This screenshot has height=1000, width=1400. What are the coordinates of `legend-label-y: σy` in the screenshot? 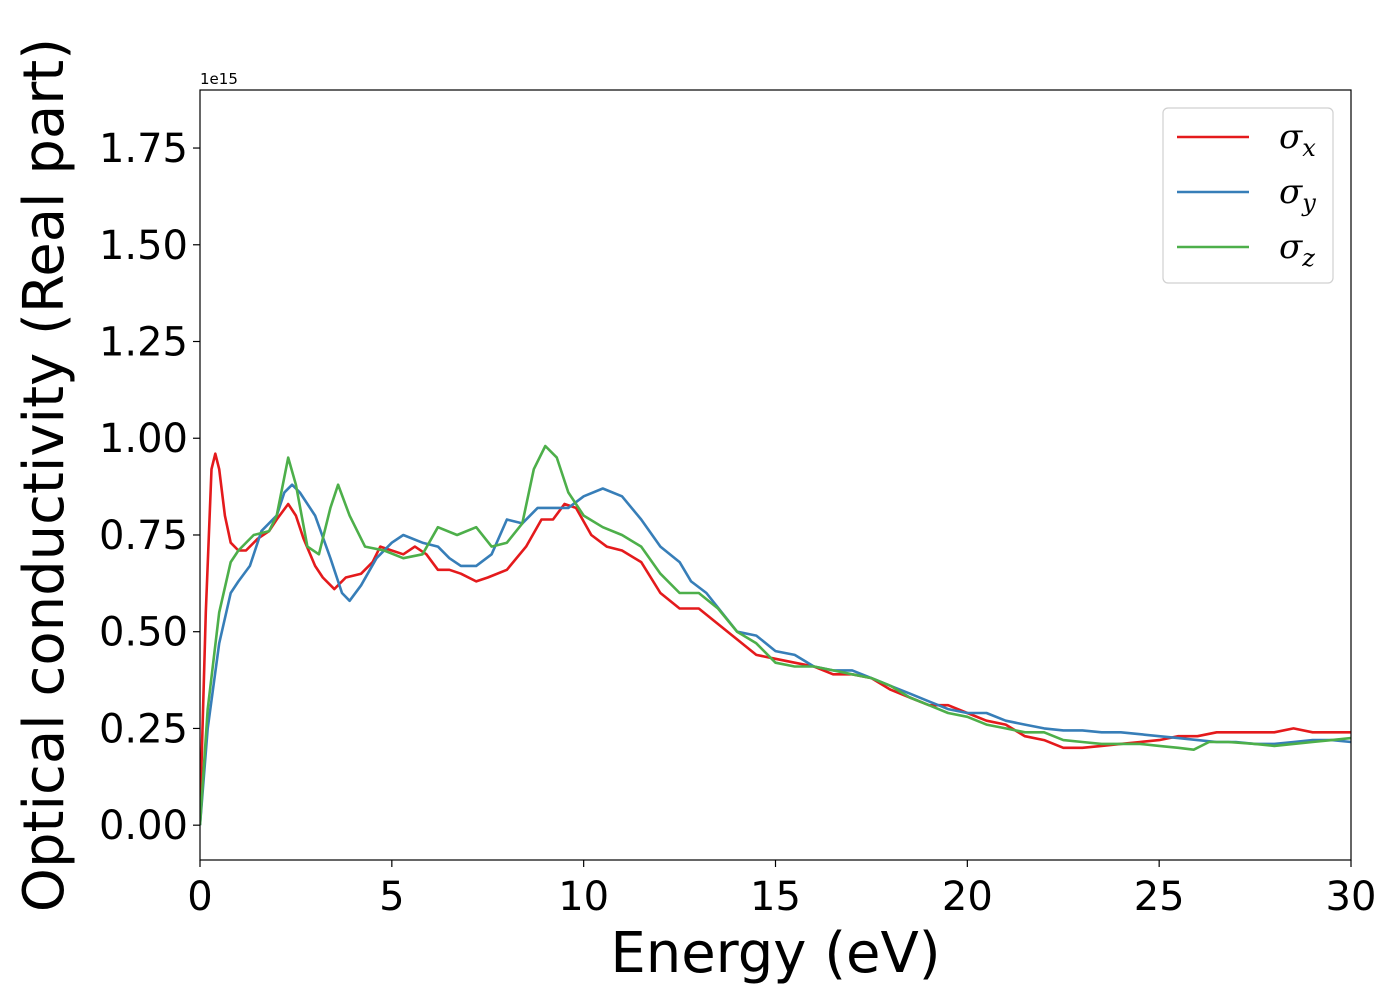 It's located at (1297, 194).